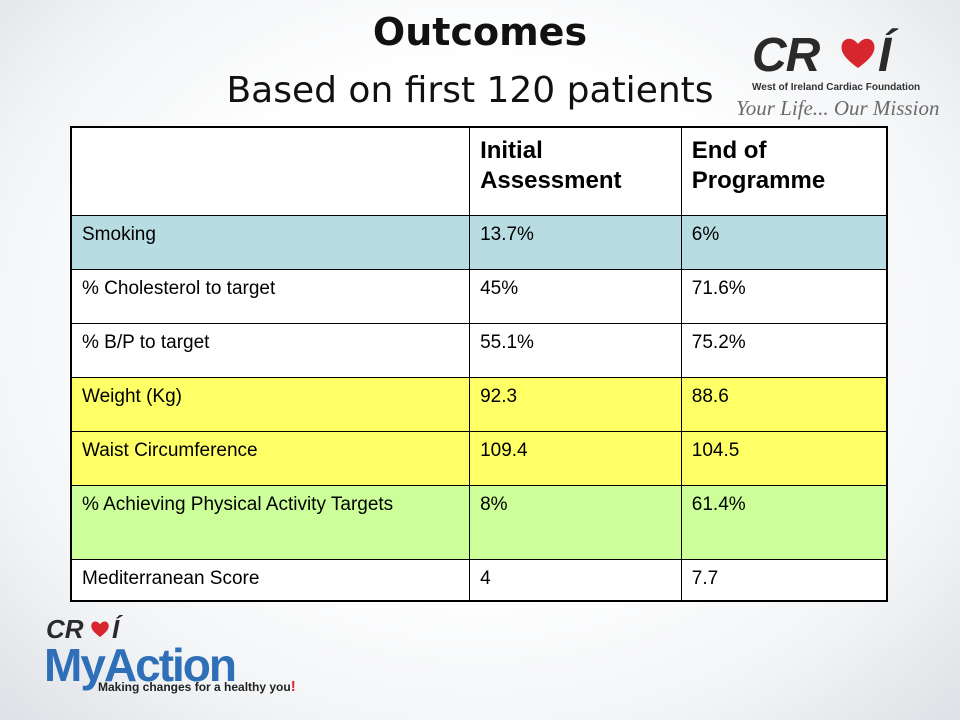 The width and height of the screenshot is (960, 720). What do you see at coordinates (575, 458) in the screenshot?
I see `row-initial-value: 109.4` at bounding box center [575, 458].